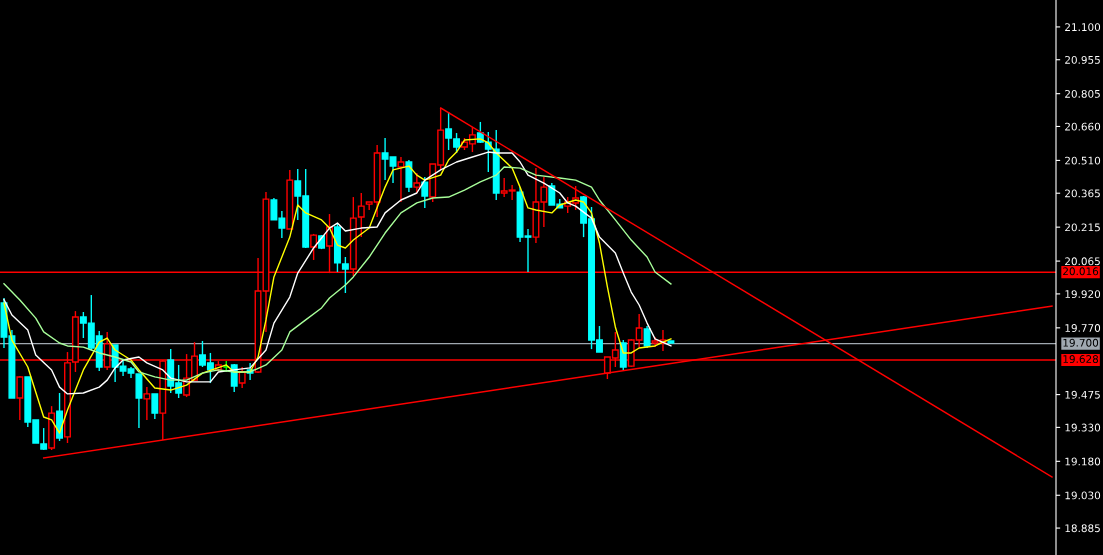 The image size is (1103, 555). Describe the element at coordinates (1081, 342) in the screenshot. I see `ref-line-label: 19.700` at that location.